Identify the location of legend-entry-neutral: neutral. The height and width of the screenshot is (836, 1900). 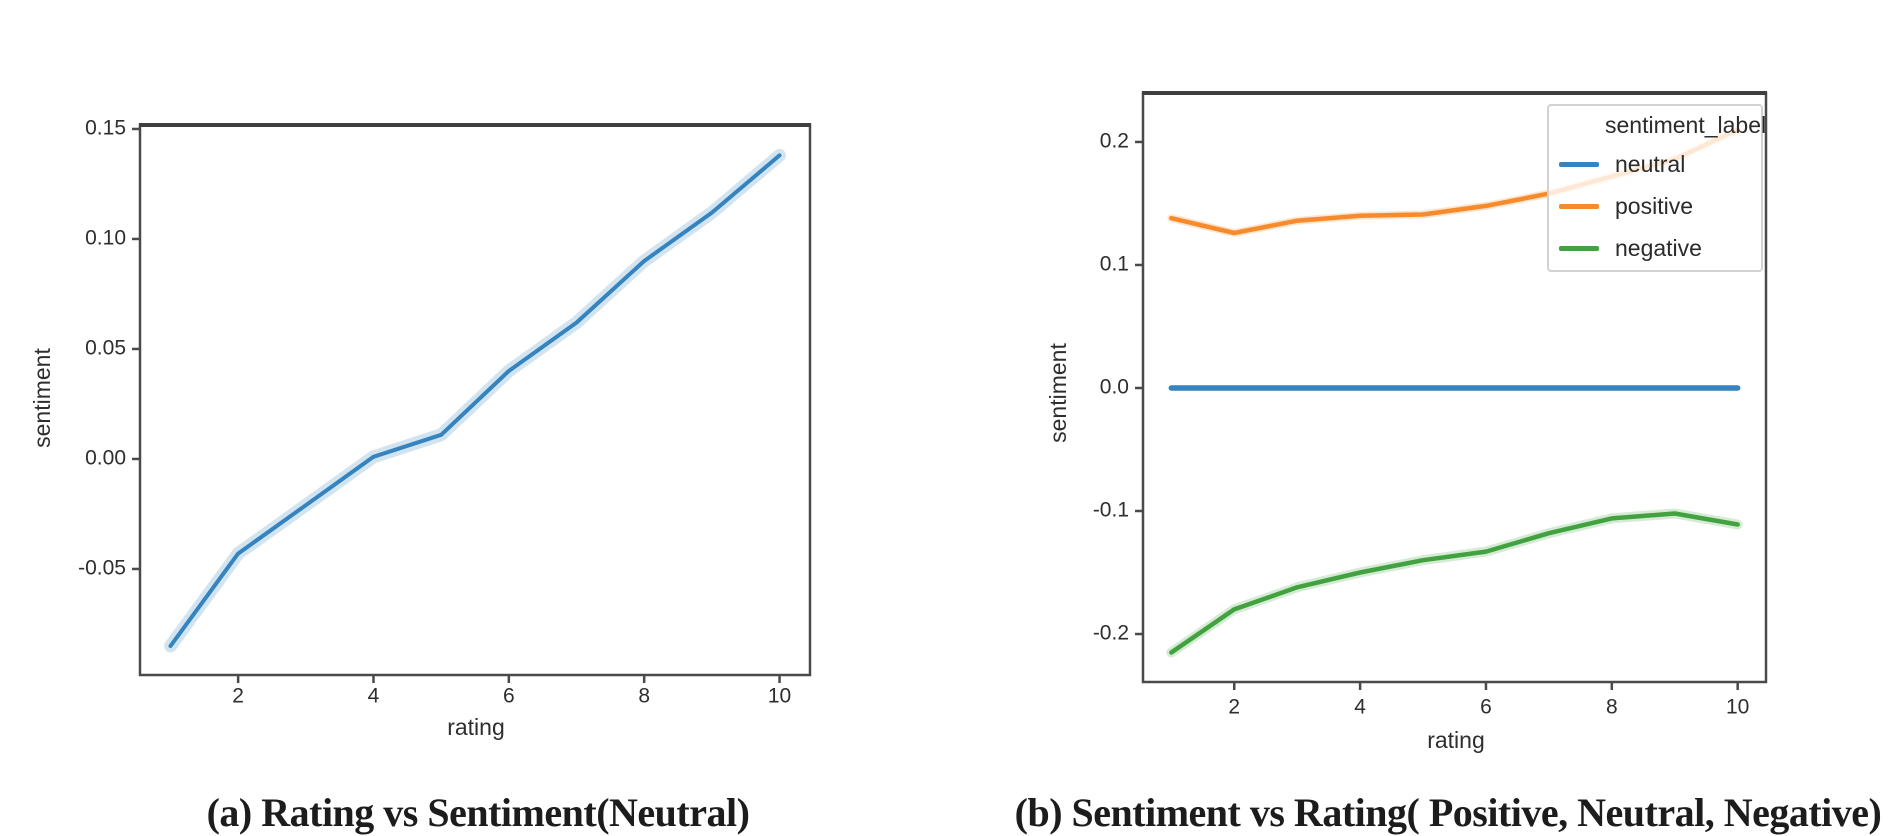
(1655, 164).